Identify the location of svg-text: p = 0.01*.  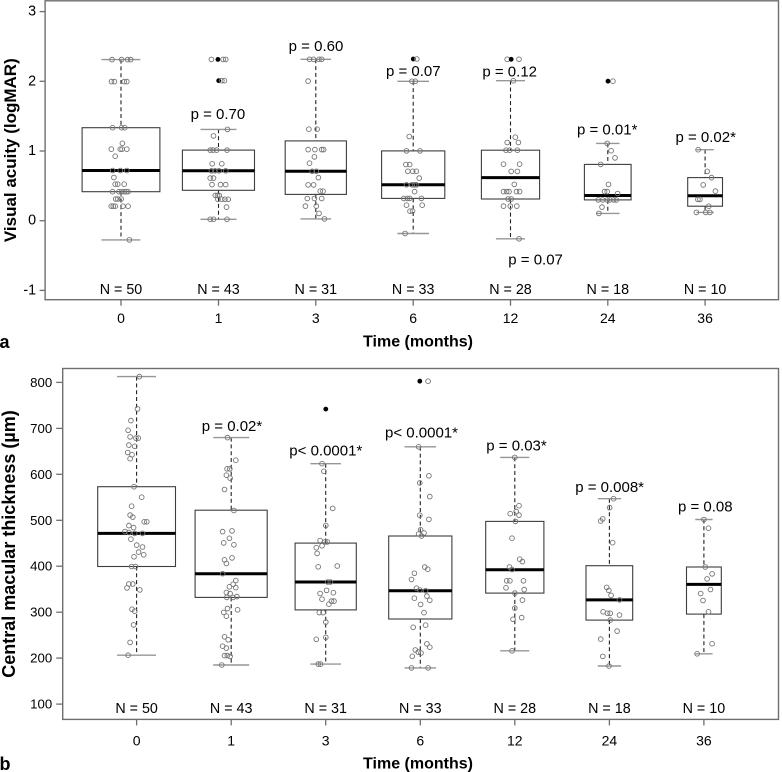
(607, 129).